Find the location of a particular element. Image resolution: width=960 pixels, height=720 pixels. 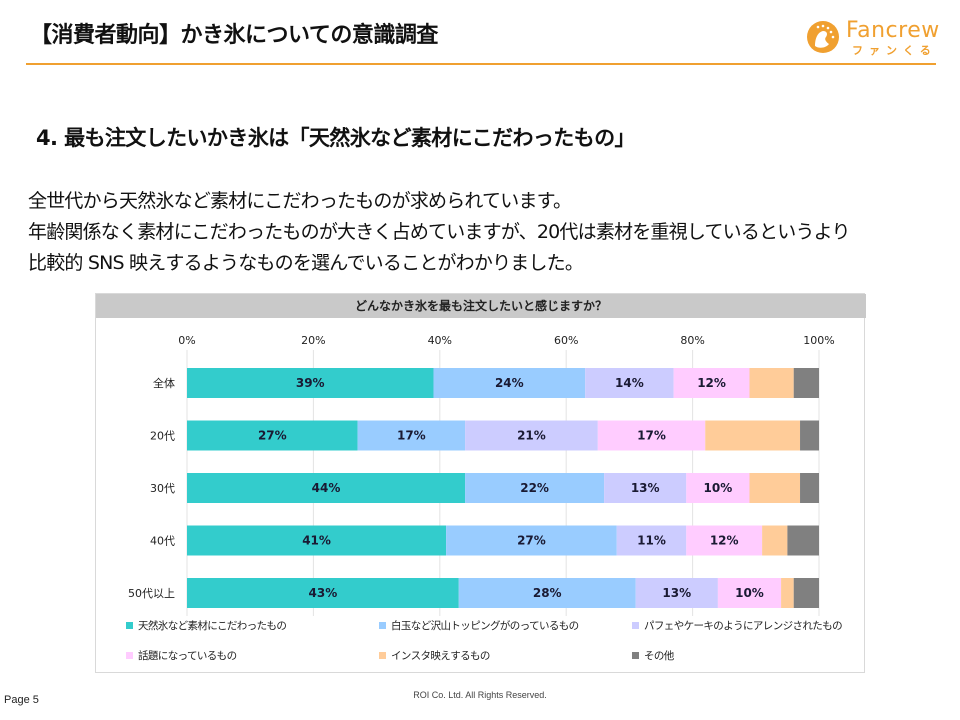

data-label: 41% is located at coordinates (316, 541).